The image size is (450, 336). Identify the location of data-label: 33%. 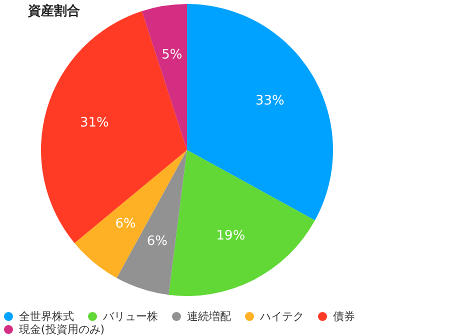
(269, 100).